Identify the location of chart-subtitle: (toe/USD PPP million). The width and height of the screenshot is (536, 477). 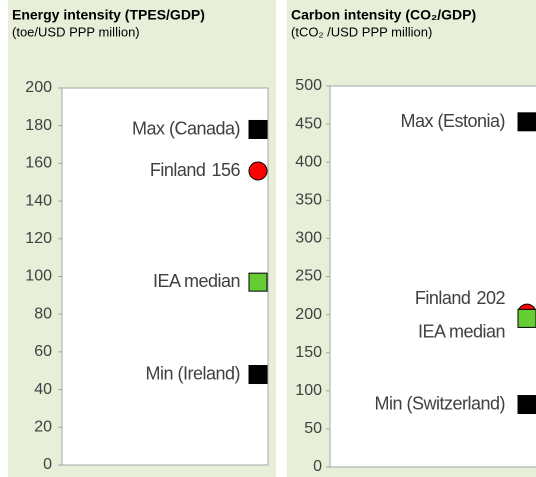
(76, 31).